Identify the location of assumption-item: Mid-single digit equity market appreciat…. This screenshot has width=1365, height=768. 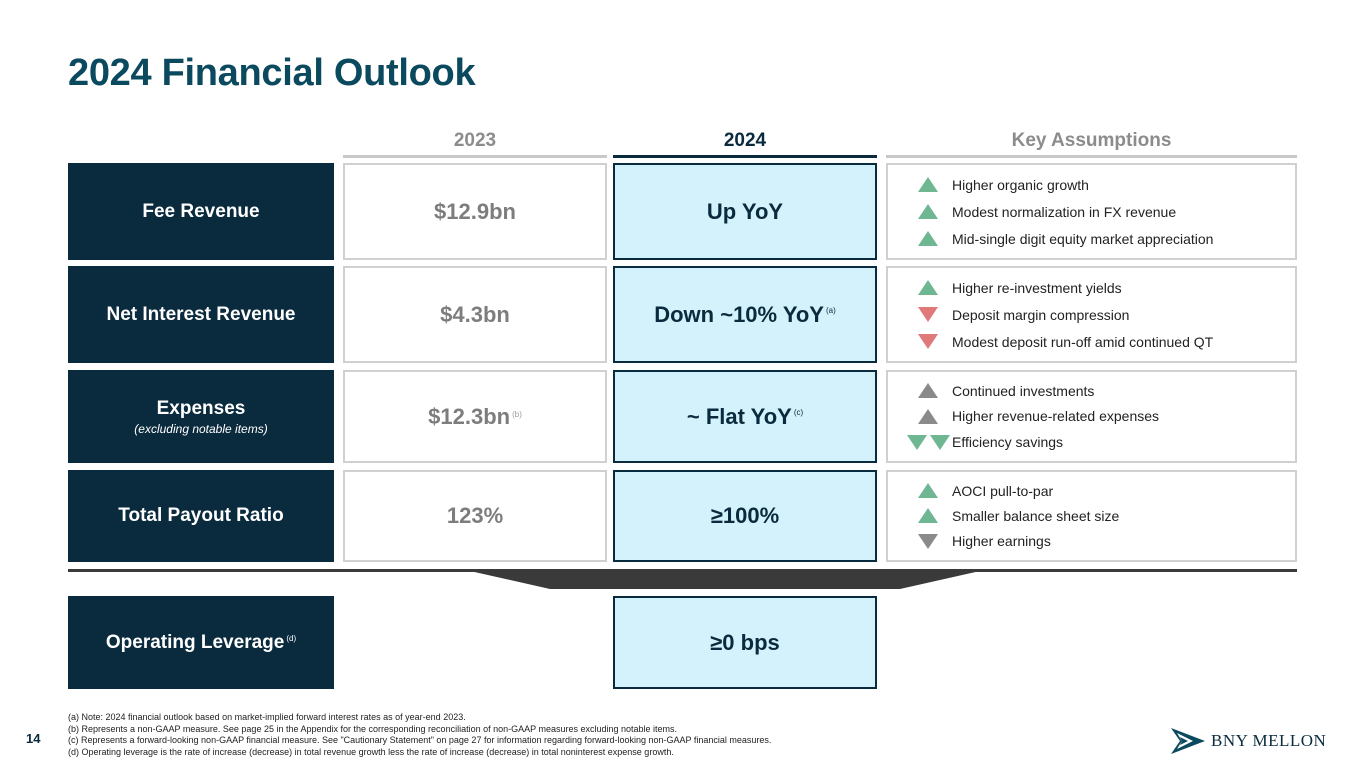
(1100, 239).